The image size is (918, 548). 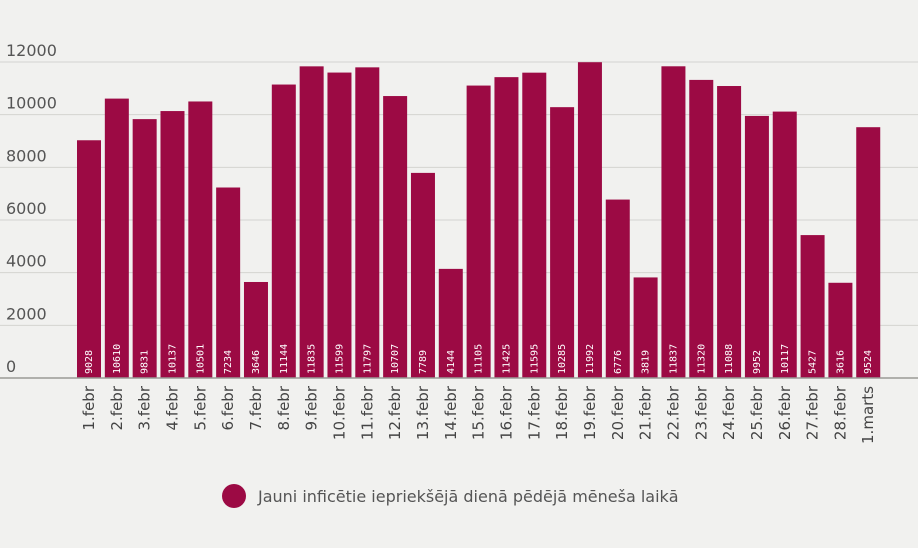 I want to click on data-label: 5427, so click(x=813, y=362).